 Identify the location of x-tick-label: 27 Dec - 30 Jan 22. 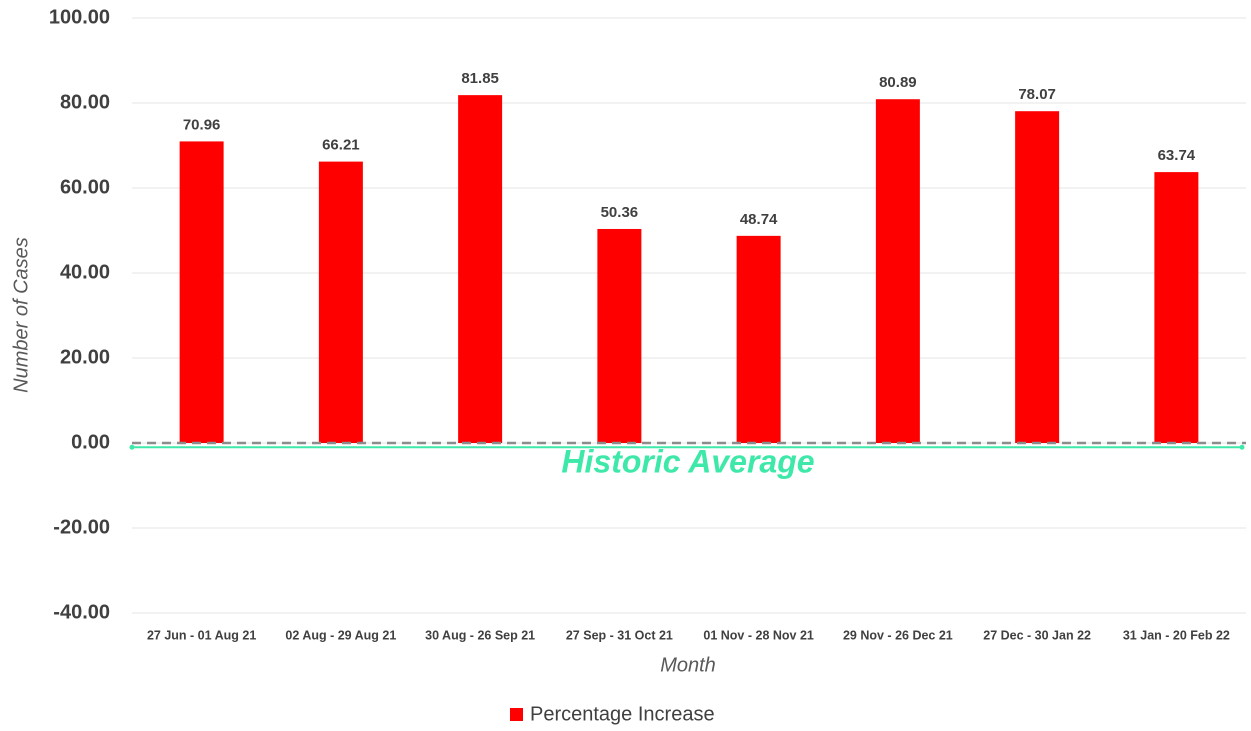
(1037, 635).